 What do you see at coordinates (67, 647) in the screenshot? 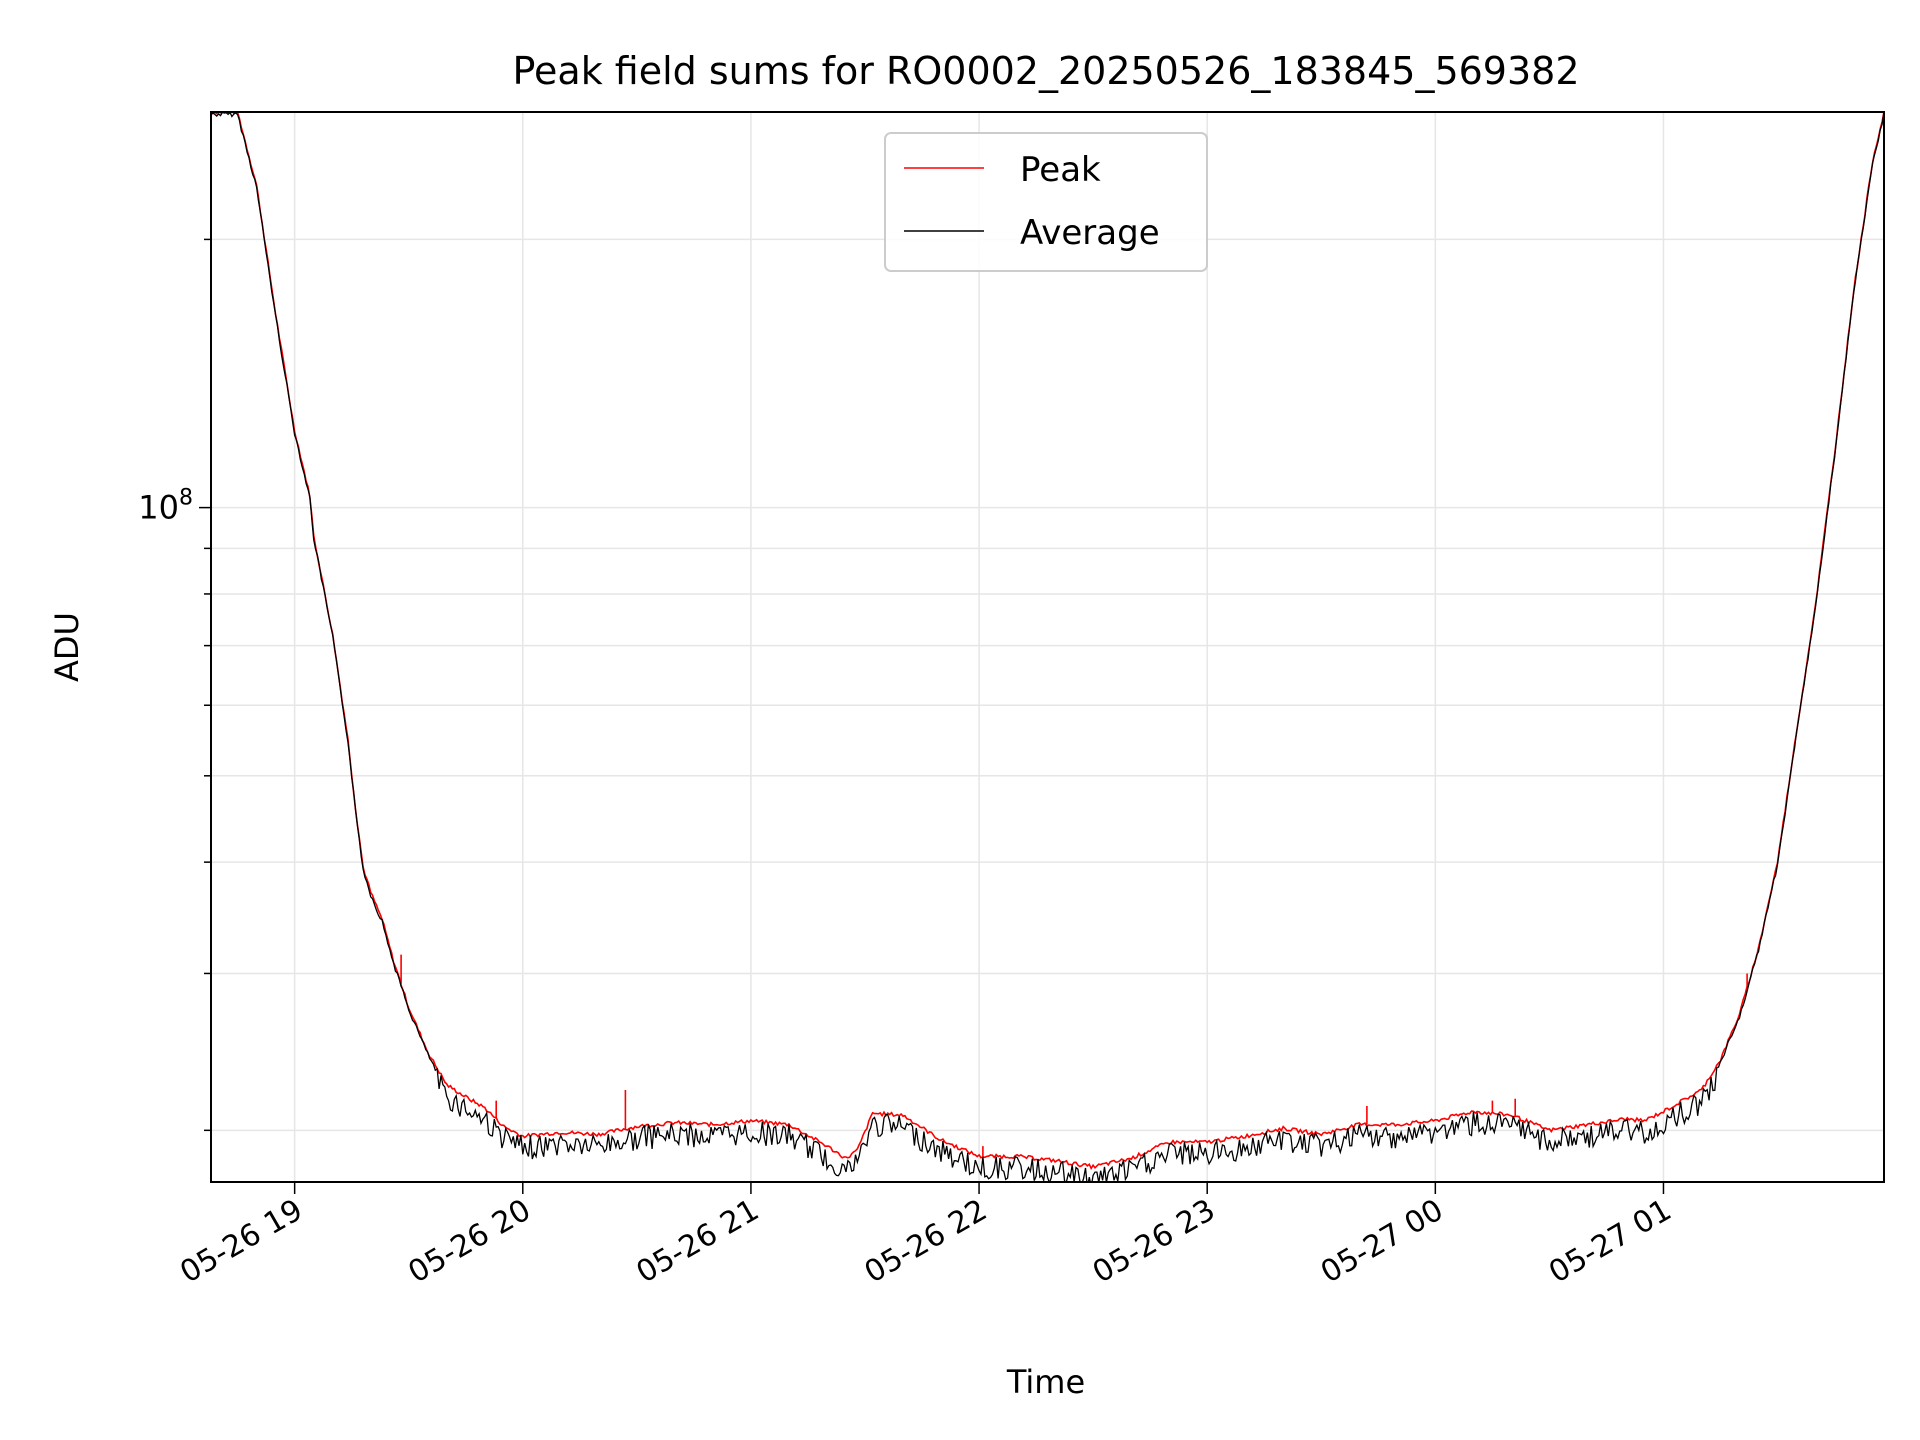
I see `y-axis-label: ADU` at bounding box center [67, 647].